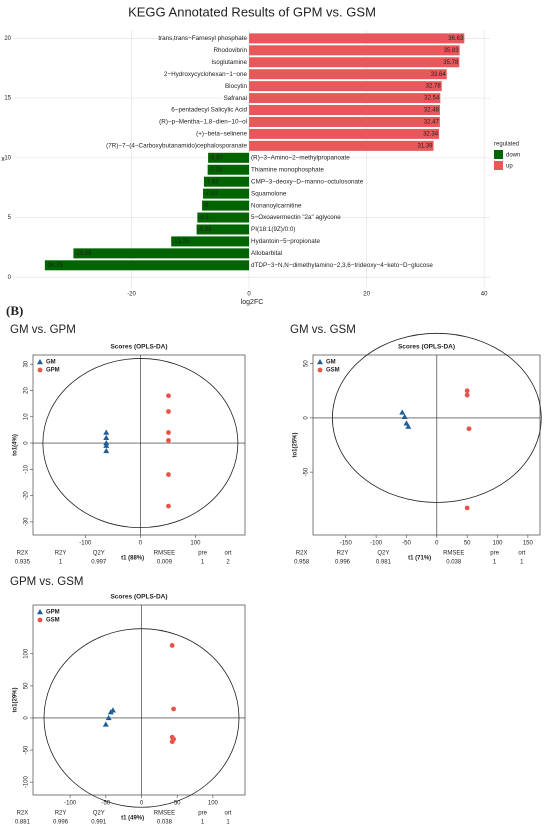  What do you see at coordinates (27, 495) in the screenshot?
I see `y-tick-label: -20` at bounding box center [27, 495].